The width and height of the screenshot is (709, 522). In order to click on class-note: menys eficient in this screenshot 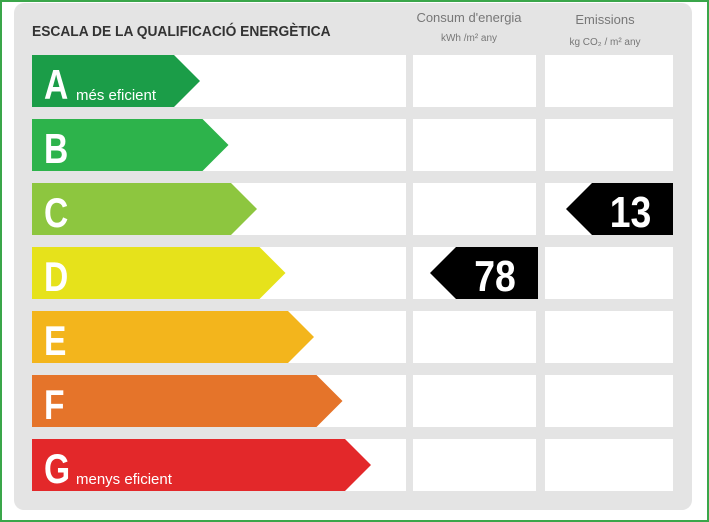, I will do `click(124, 479)`.